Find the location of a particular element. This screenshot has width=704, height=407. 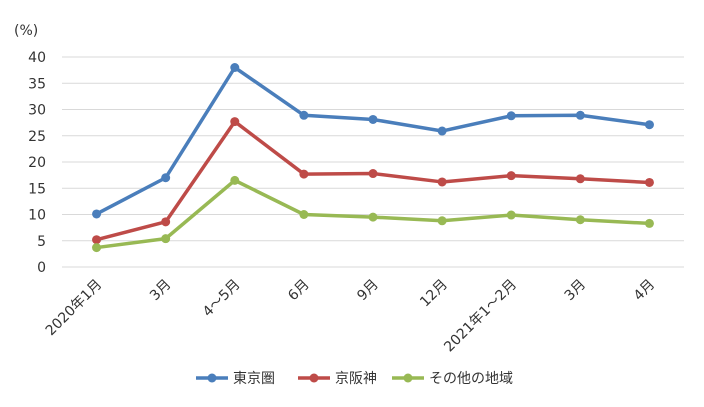

y-tick-label: 0 is located at coordinates (41, 268).